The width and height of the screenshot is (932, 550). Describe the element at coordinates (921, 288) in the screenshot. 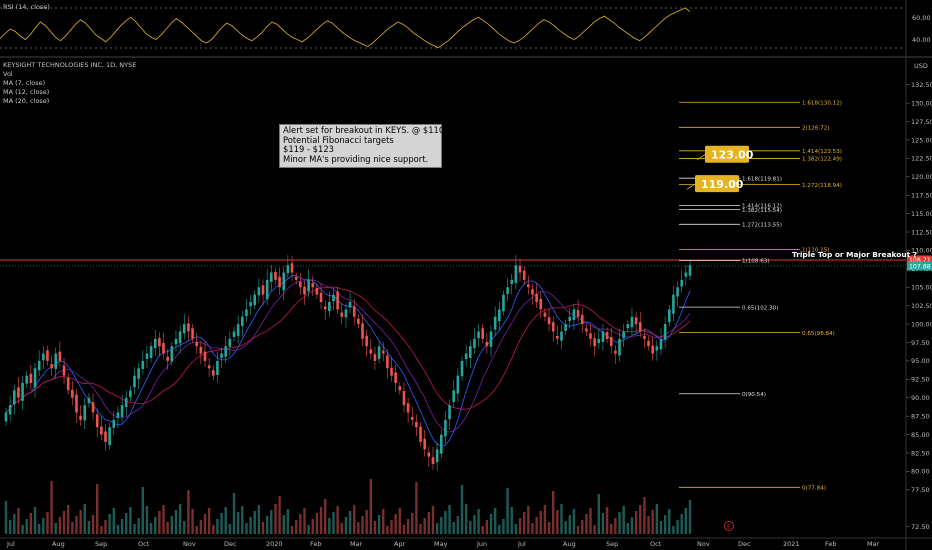

I see `y-tick-label: 105.00` at that location.